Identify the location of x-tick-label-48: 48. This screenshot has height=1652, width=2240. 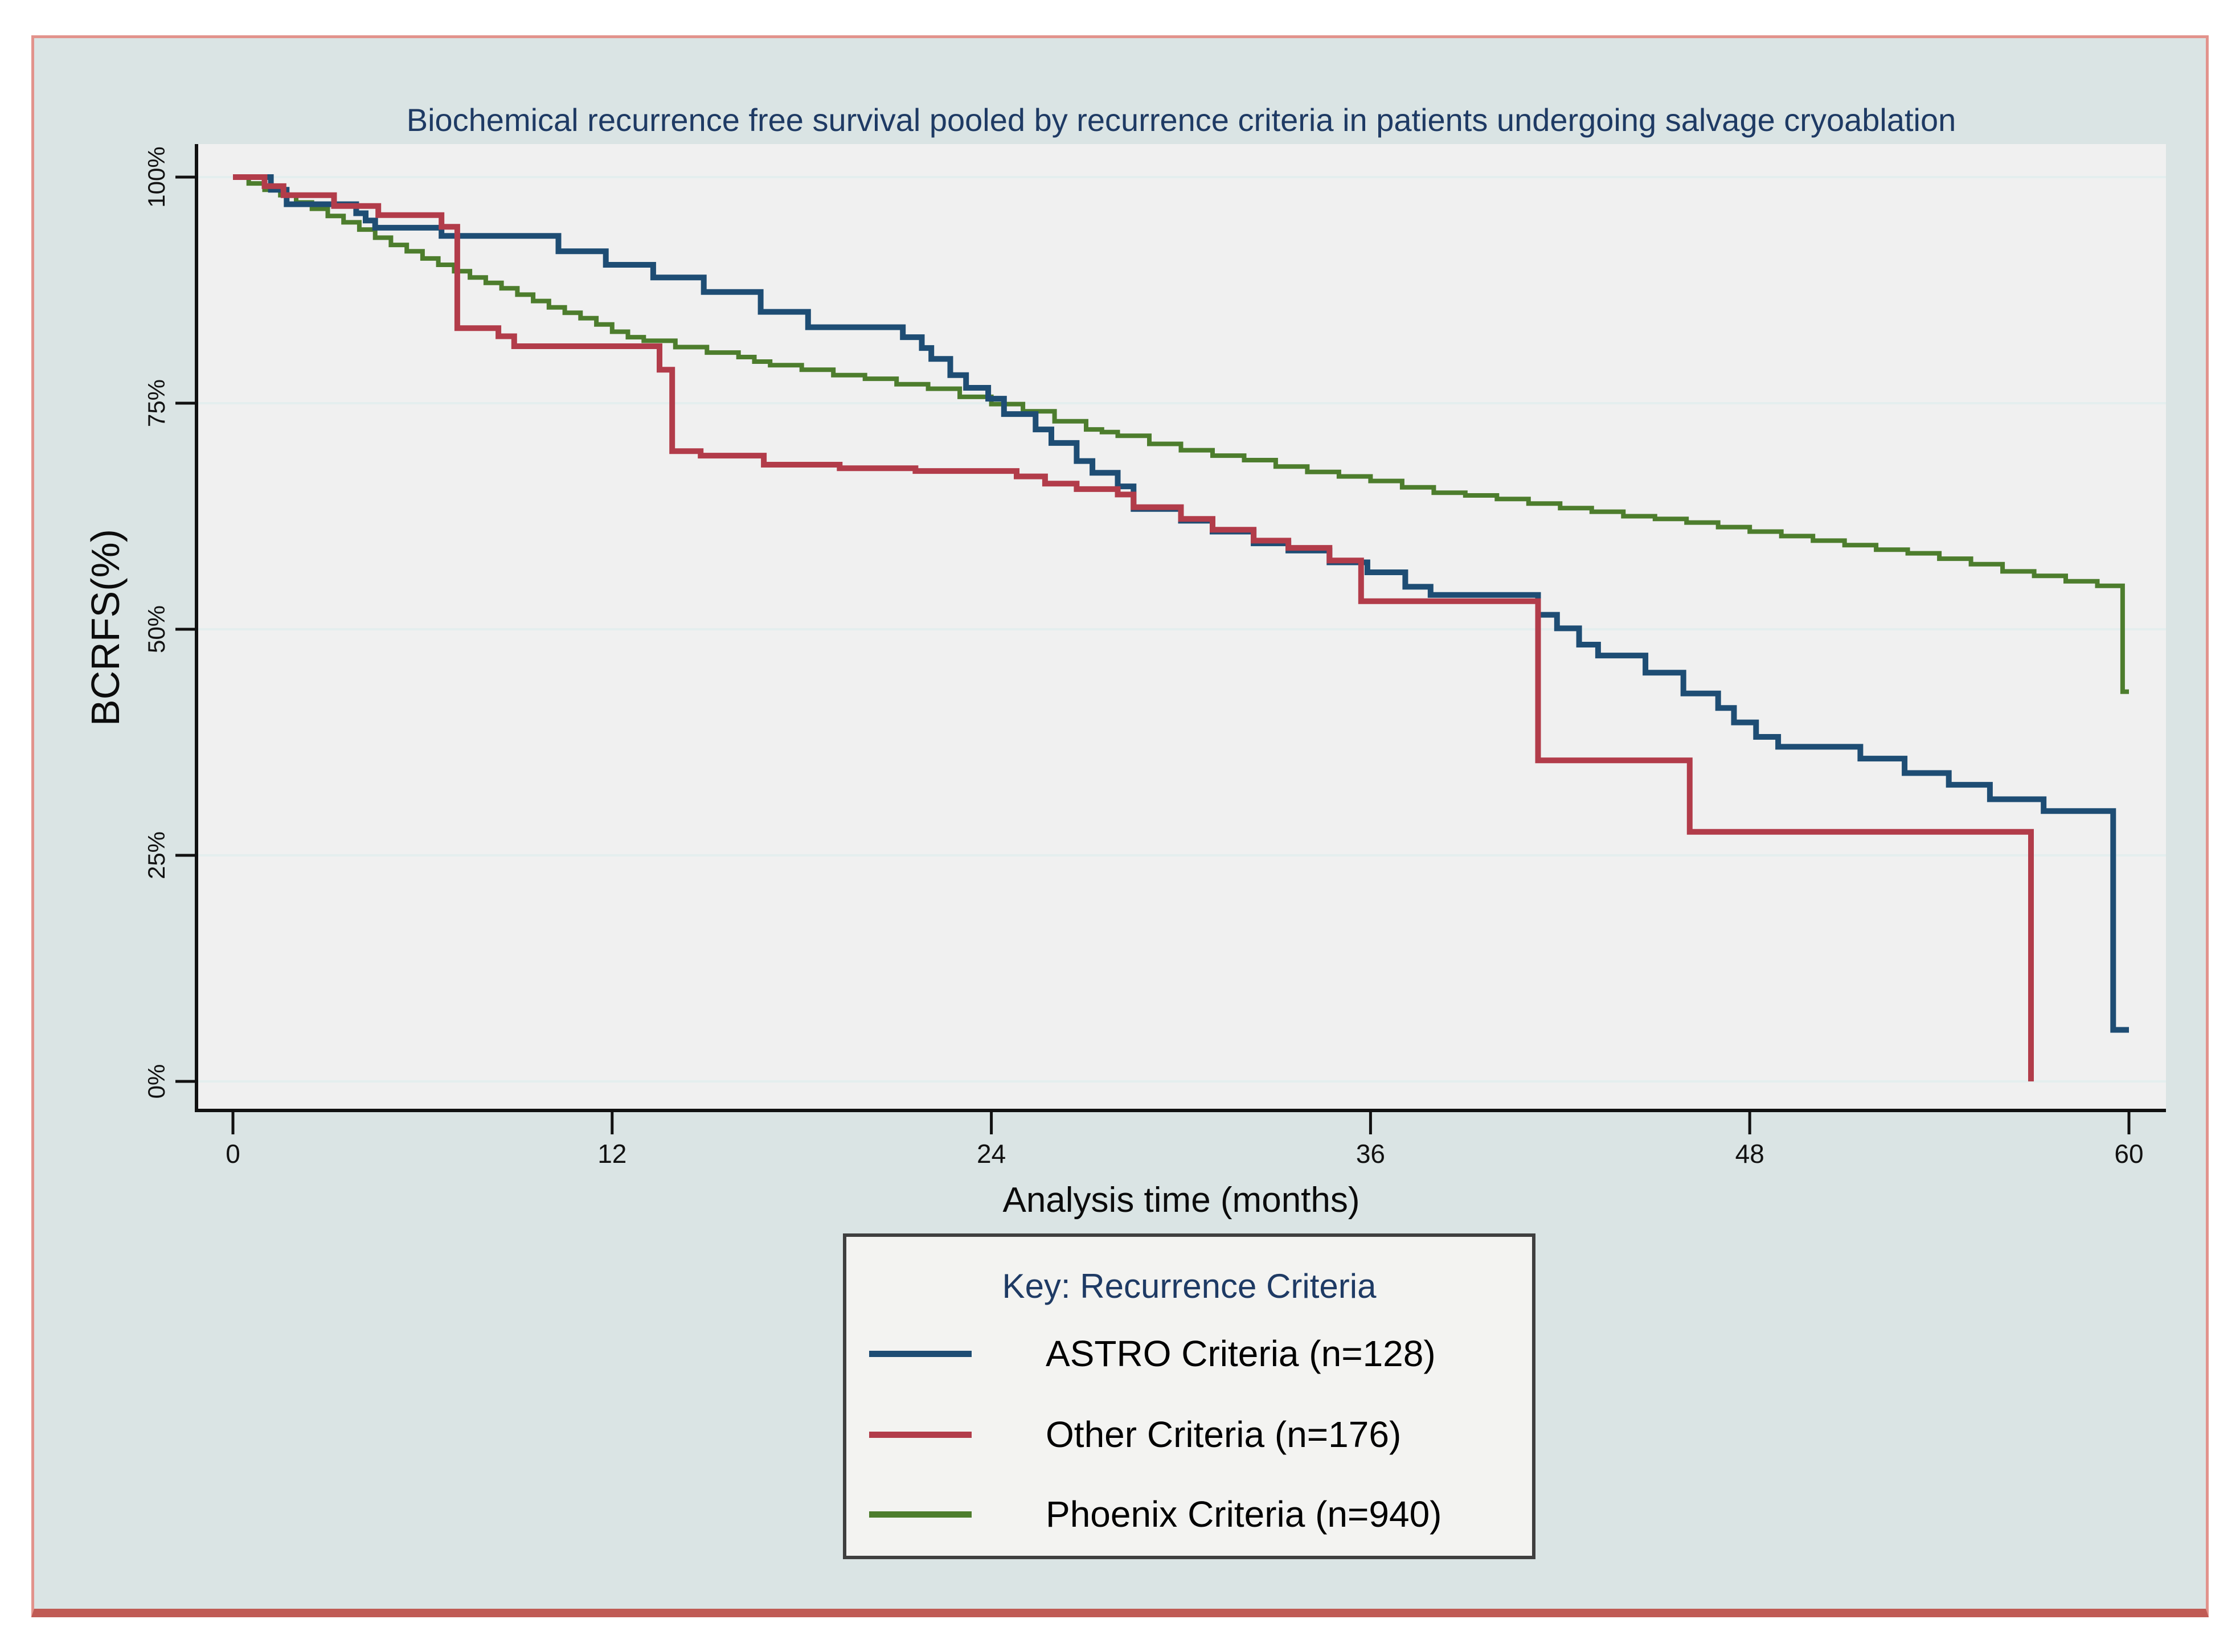
(1749, 1154).